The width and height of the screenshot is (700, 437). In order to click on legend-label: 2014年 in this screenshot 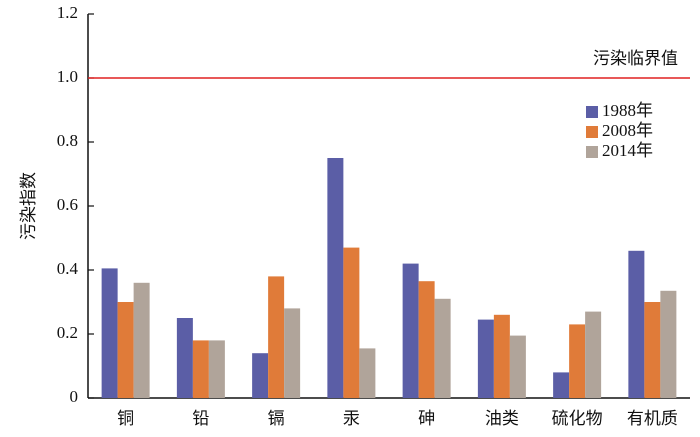, I will do `click(627, 150)`.